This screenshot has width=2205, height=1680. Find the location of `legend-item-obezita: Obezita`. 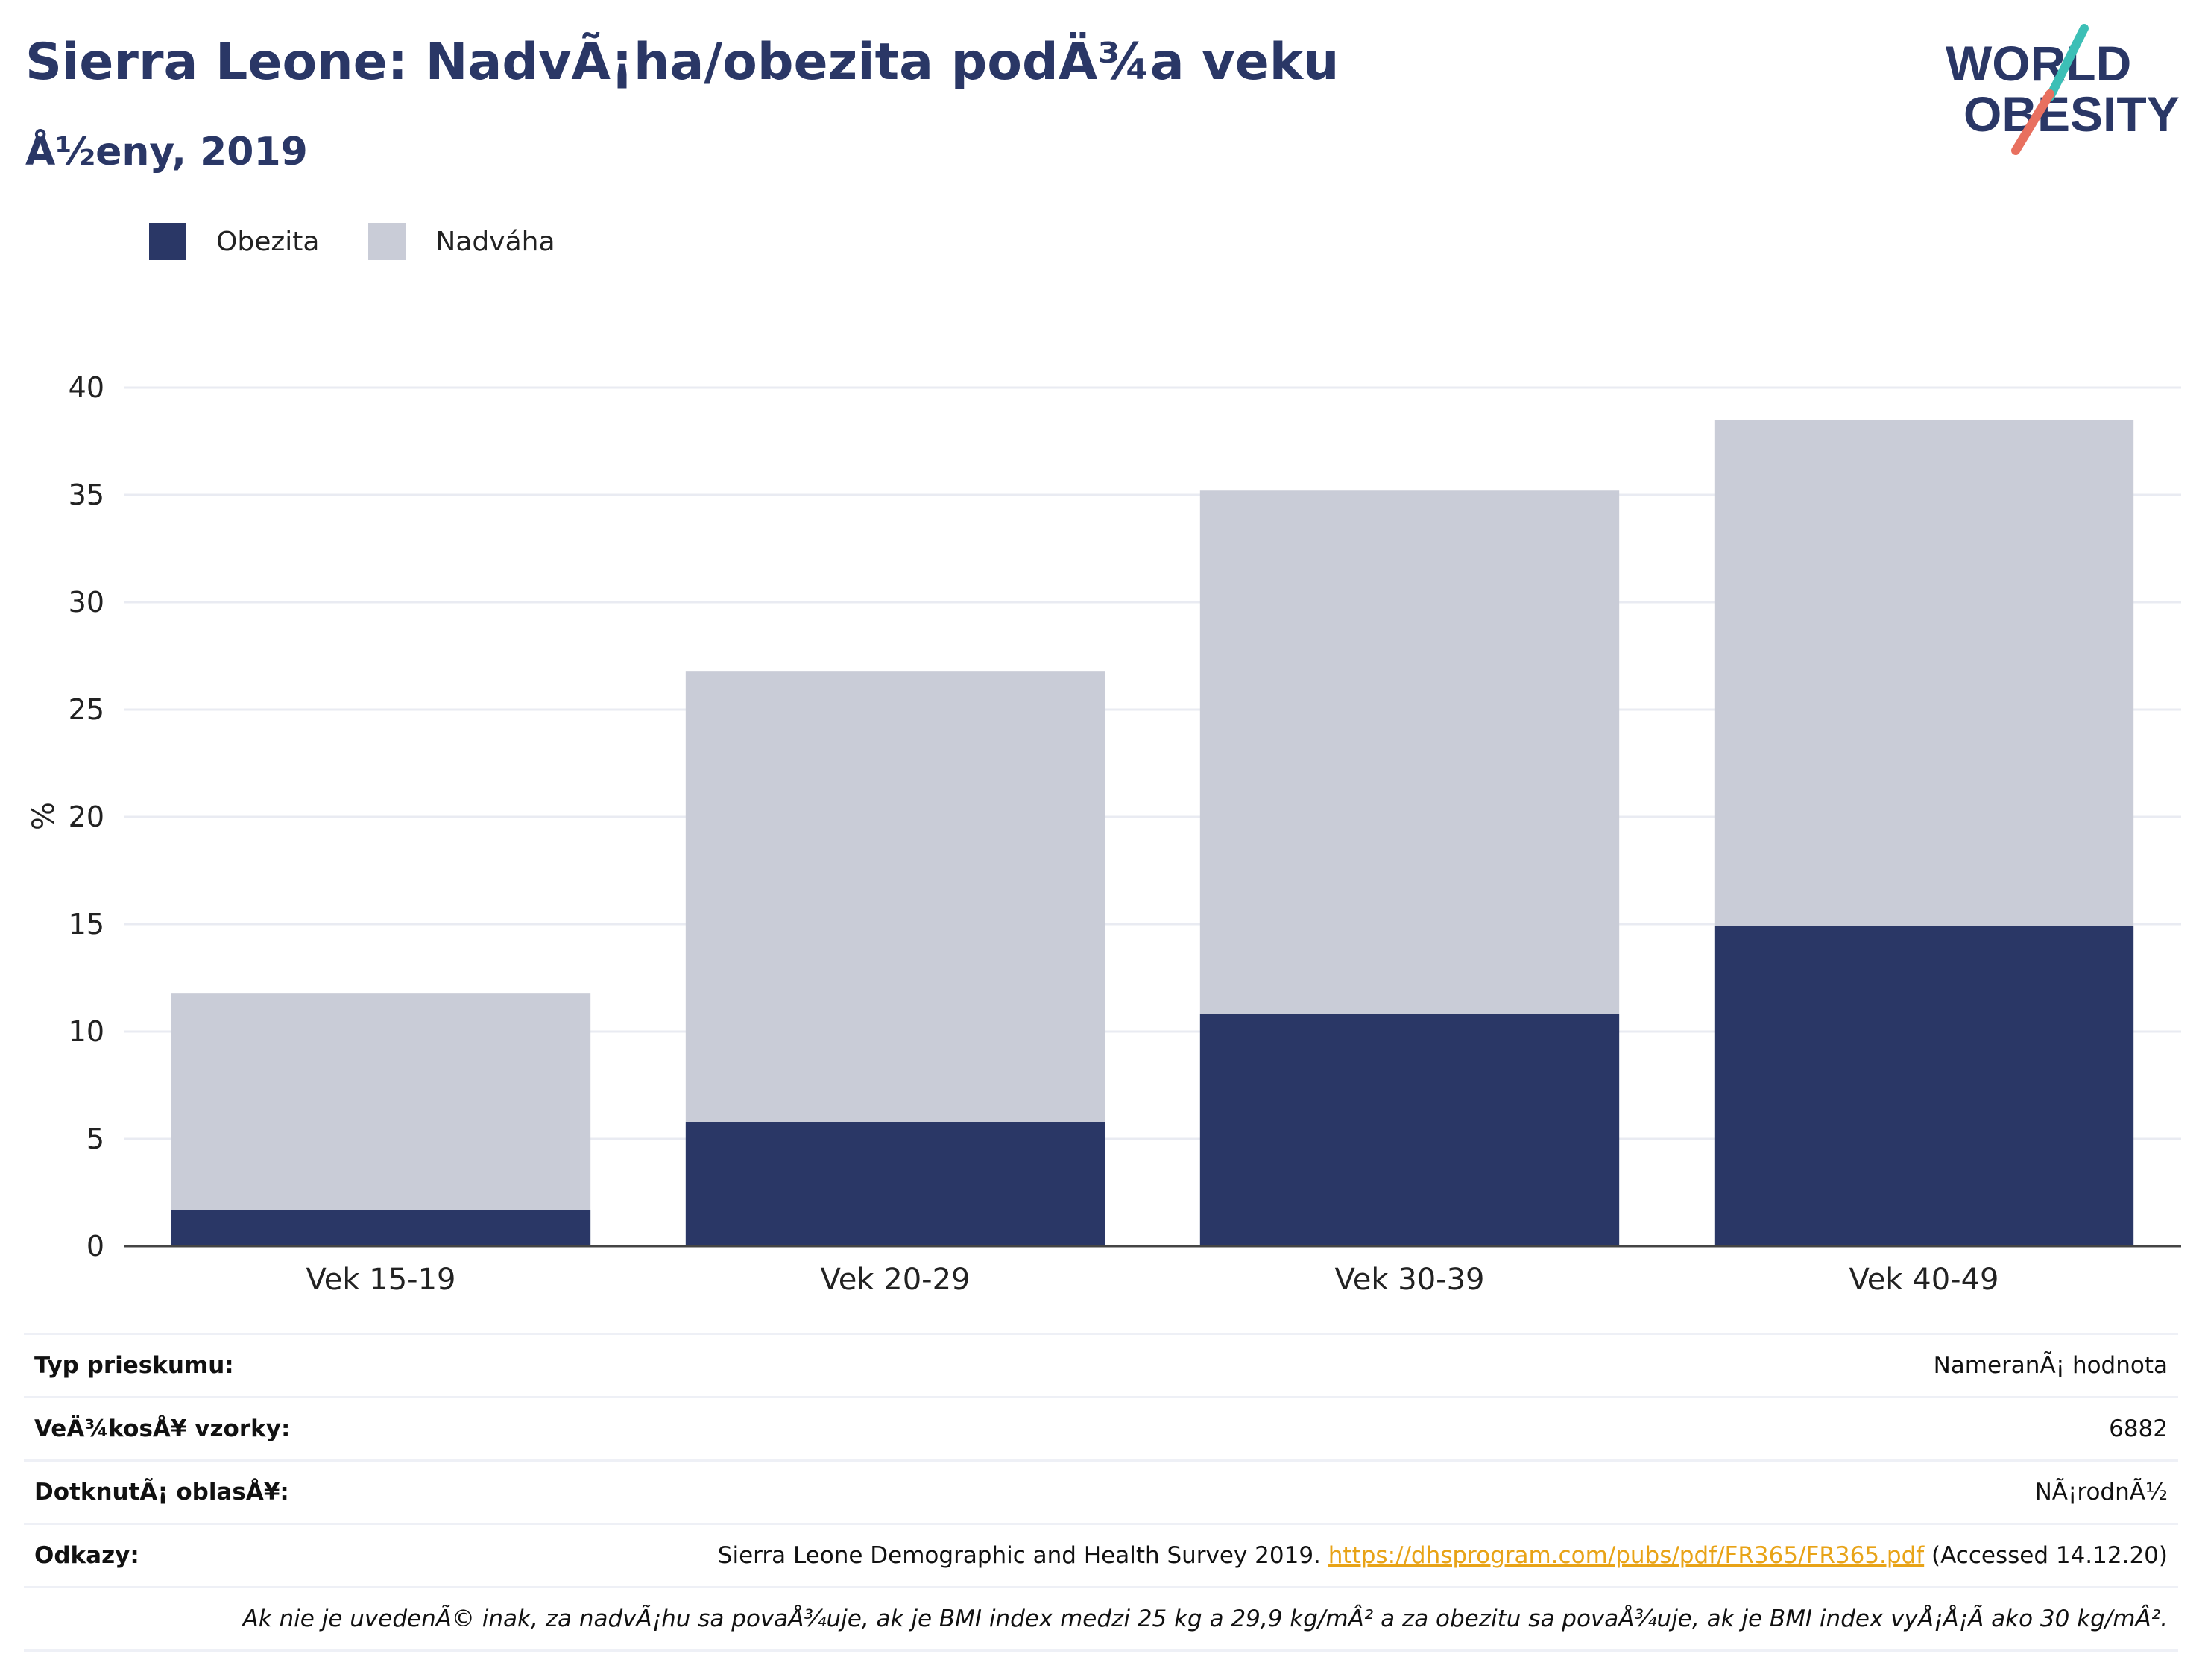

legend-item-obezita: Obezita is located at coordinates (234, 241).